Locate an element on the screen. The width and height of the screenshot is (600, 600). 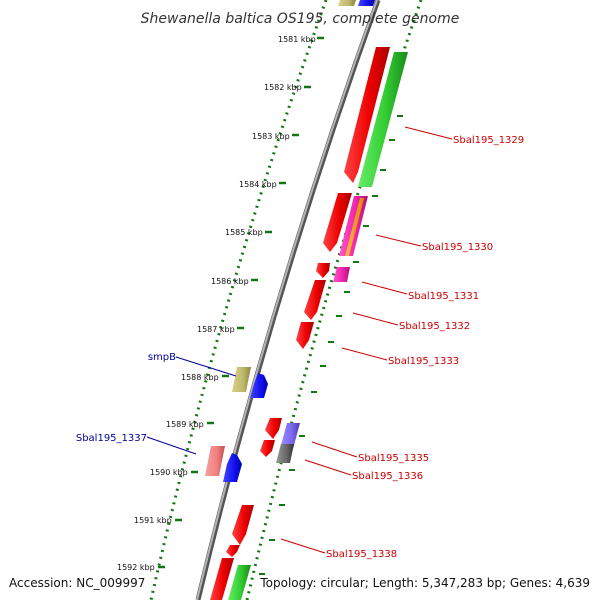
gene-label-sbal195-1338: Sbal195_1338 is located at coordinates (361, 554).